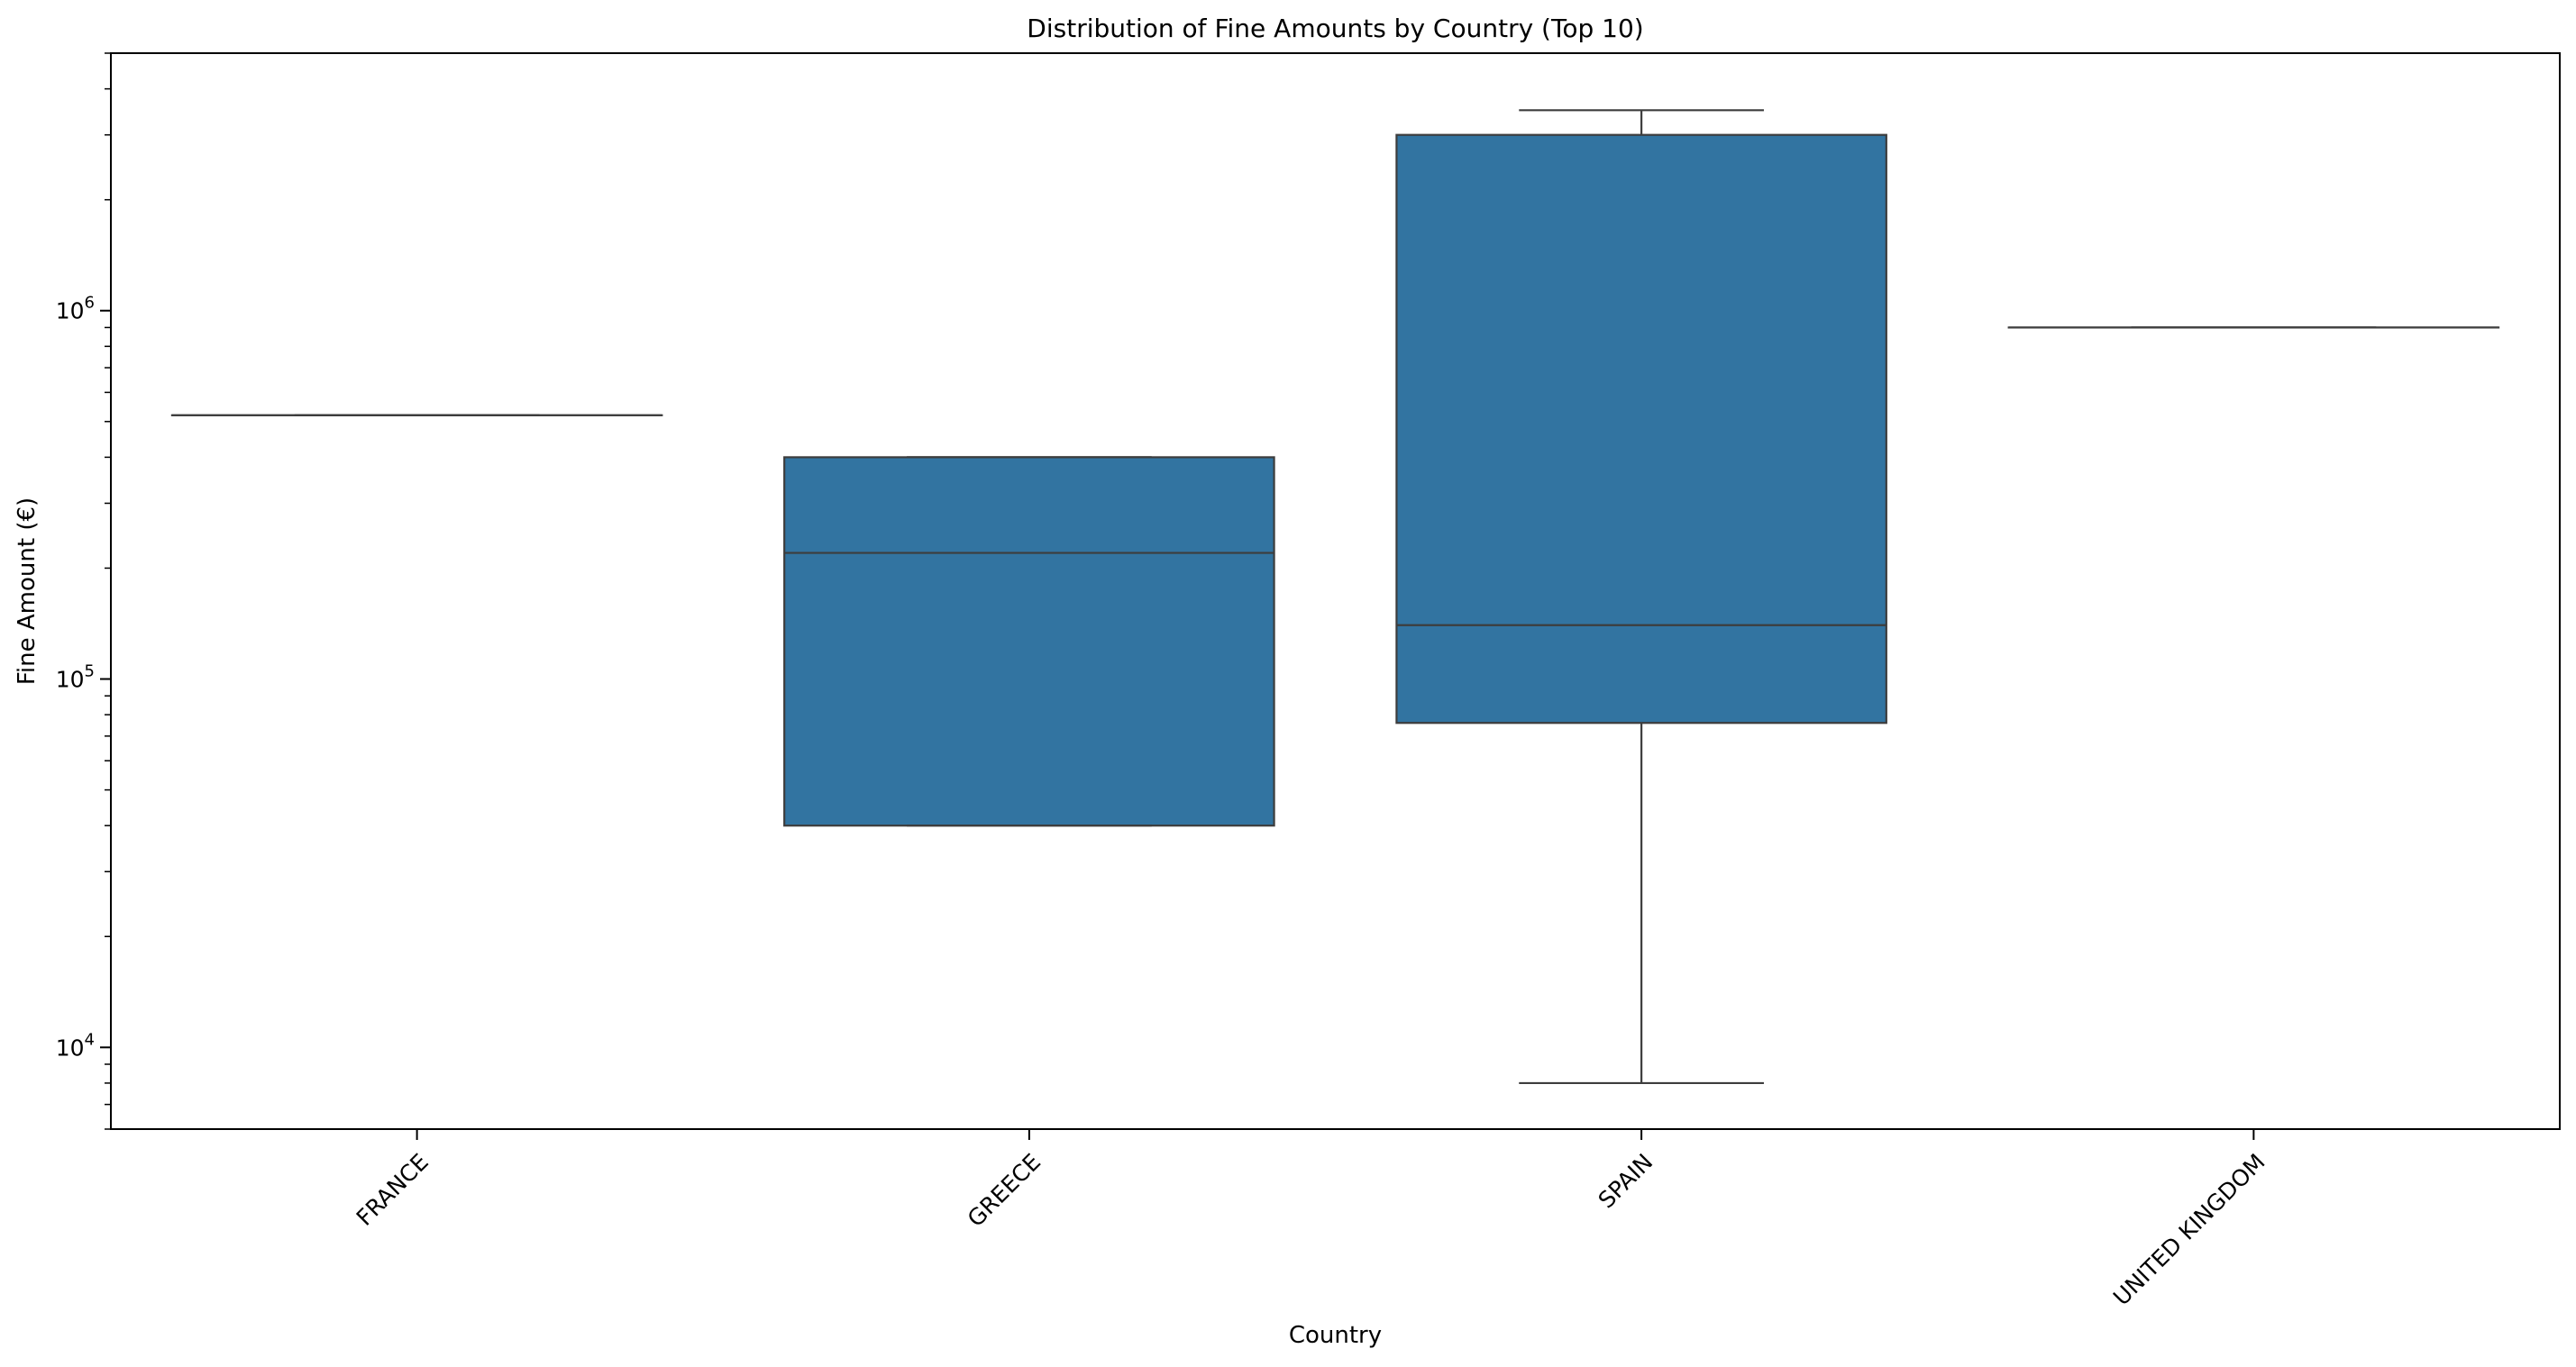 The image size is (2576, 1367). Describe the element at coordinates (75, 677) in the screenshot. I see `y-tick-label: 10⁵` at that location.